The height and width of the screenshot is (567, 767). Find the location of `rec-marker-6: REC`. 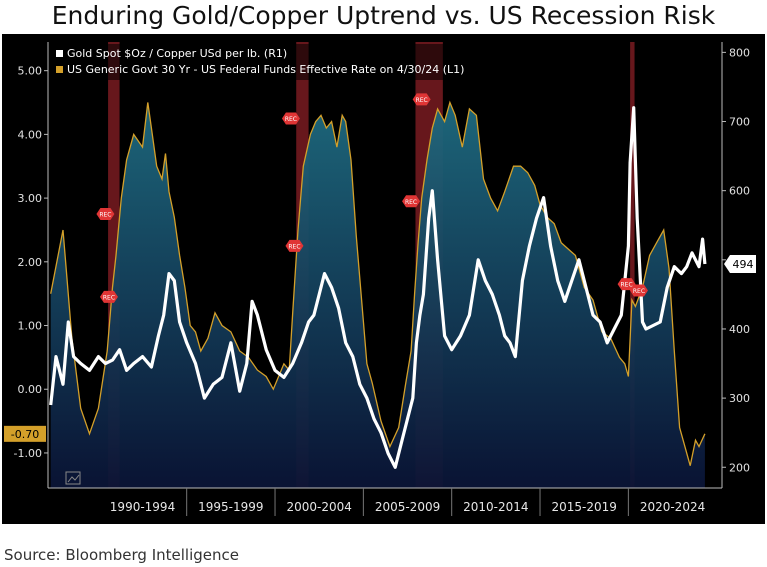

rec-marker-6: REC is located at coordinates (421, 99).